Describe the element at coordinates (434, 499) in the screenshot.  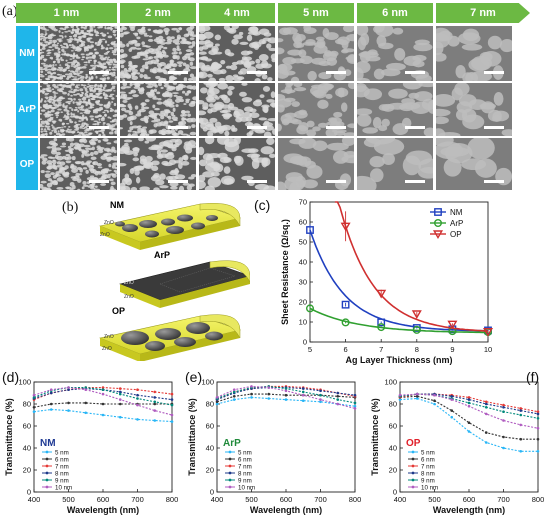
I see `x-tick-label: 500` at that location.